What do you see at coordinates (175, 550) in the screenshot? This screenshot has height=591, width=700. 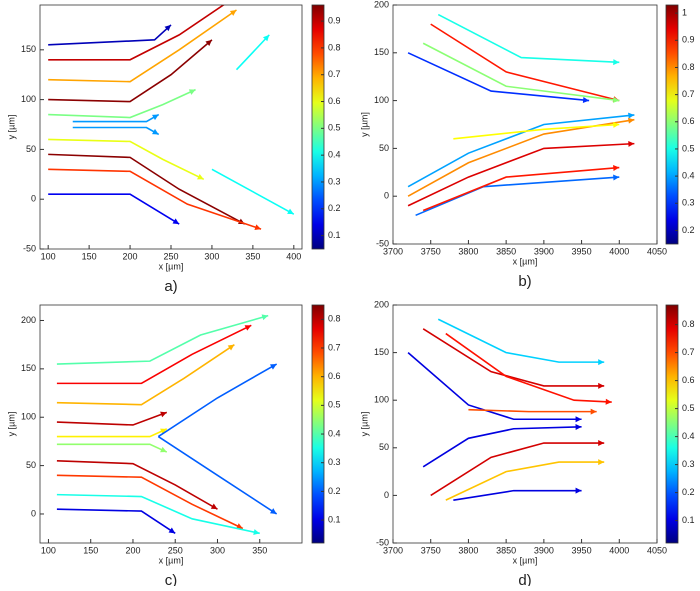 I see `x-tick-label: 250` at bounding box center [175, 550].